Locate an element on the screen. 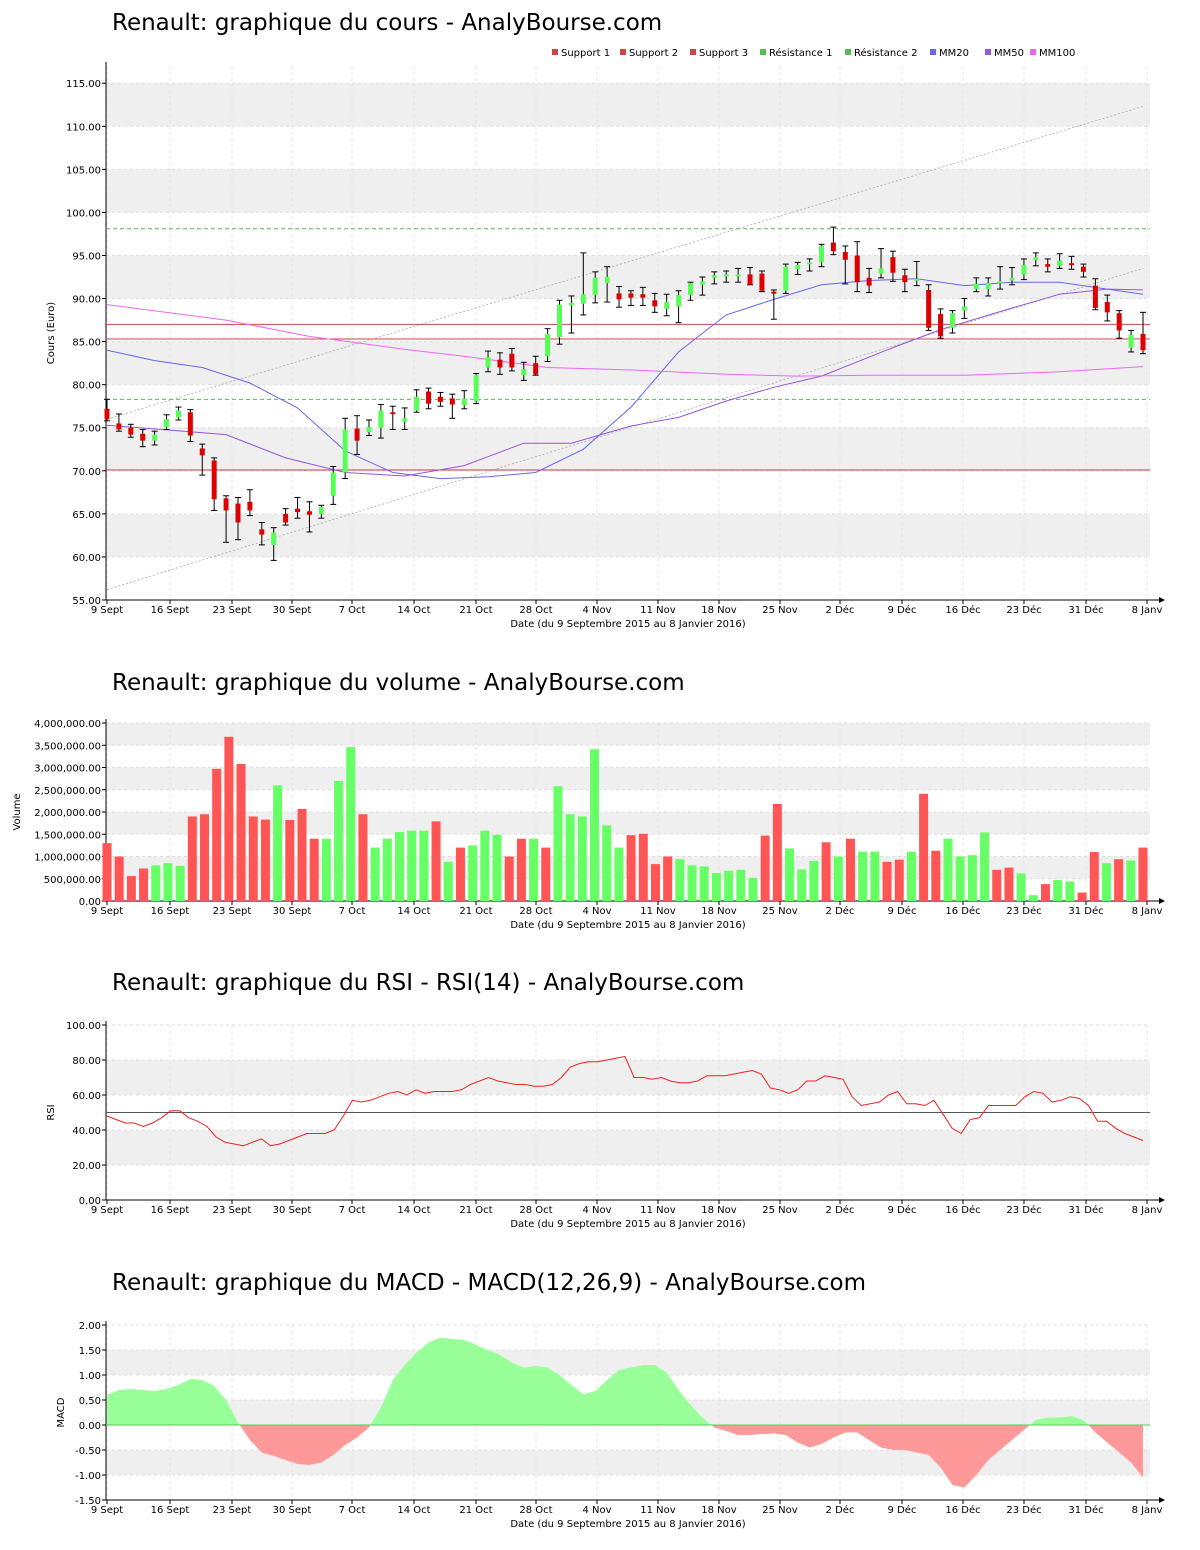  volume-xtick-label: 9 Sept is located at coordinates (107, 911).